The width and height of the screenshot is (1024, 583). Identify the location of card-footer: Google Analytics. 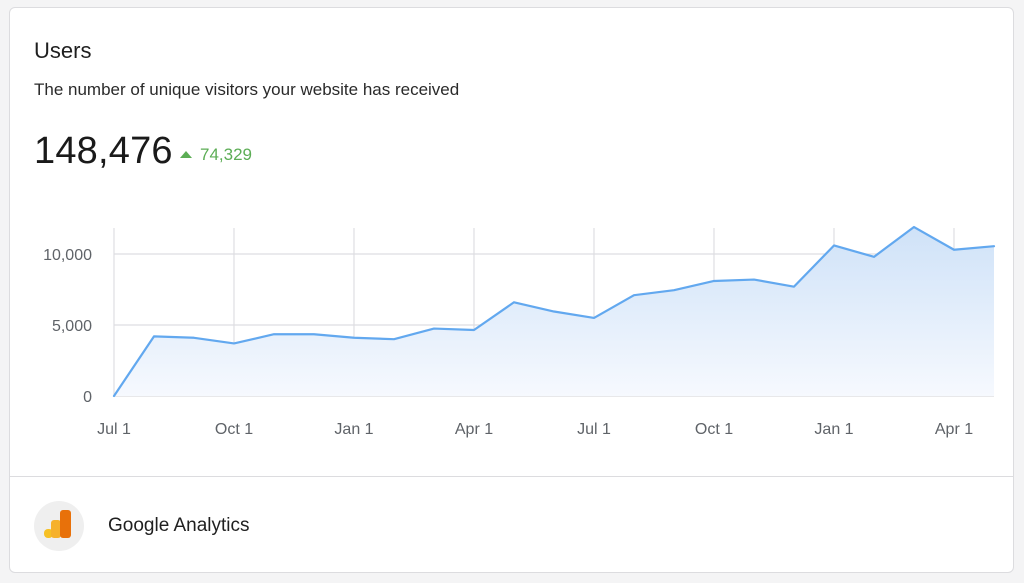
(142, 526).